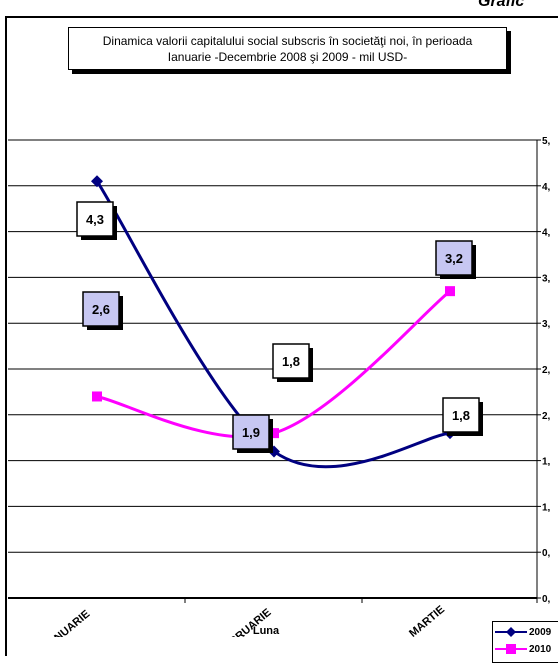 Image resolution: width=558 pixels, height=663 pixels. What do you see at coordinates (511, 632) in the screenshot?
I see `legend-swatch-2009` at bounding box center [511, 632].